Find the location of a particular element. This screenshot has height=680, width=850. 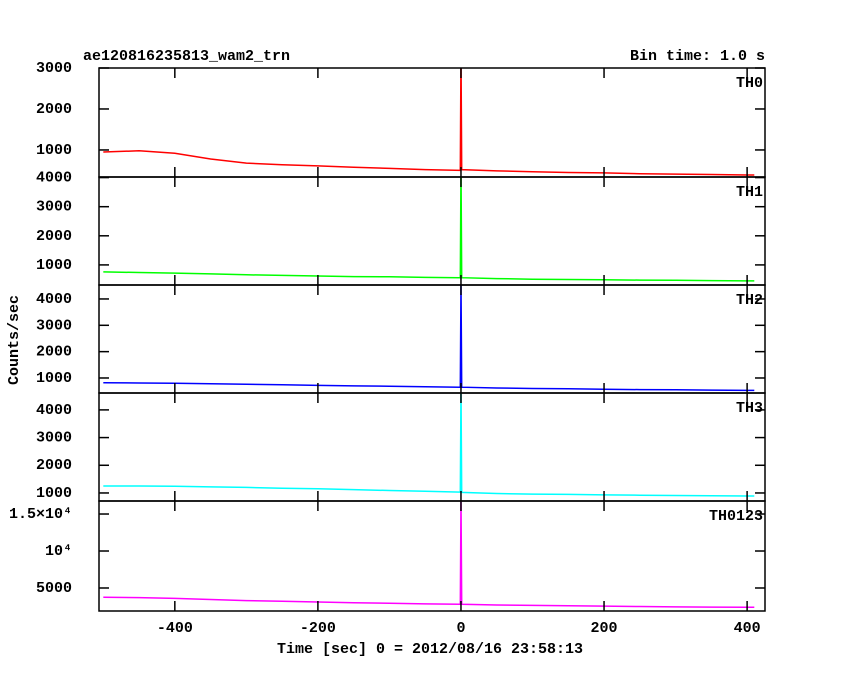

y-tick-label: 5000 is located at coordinates (54, 588).